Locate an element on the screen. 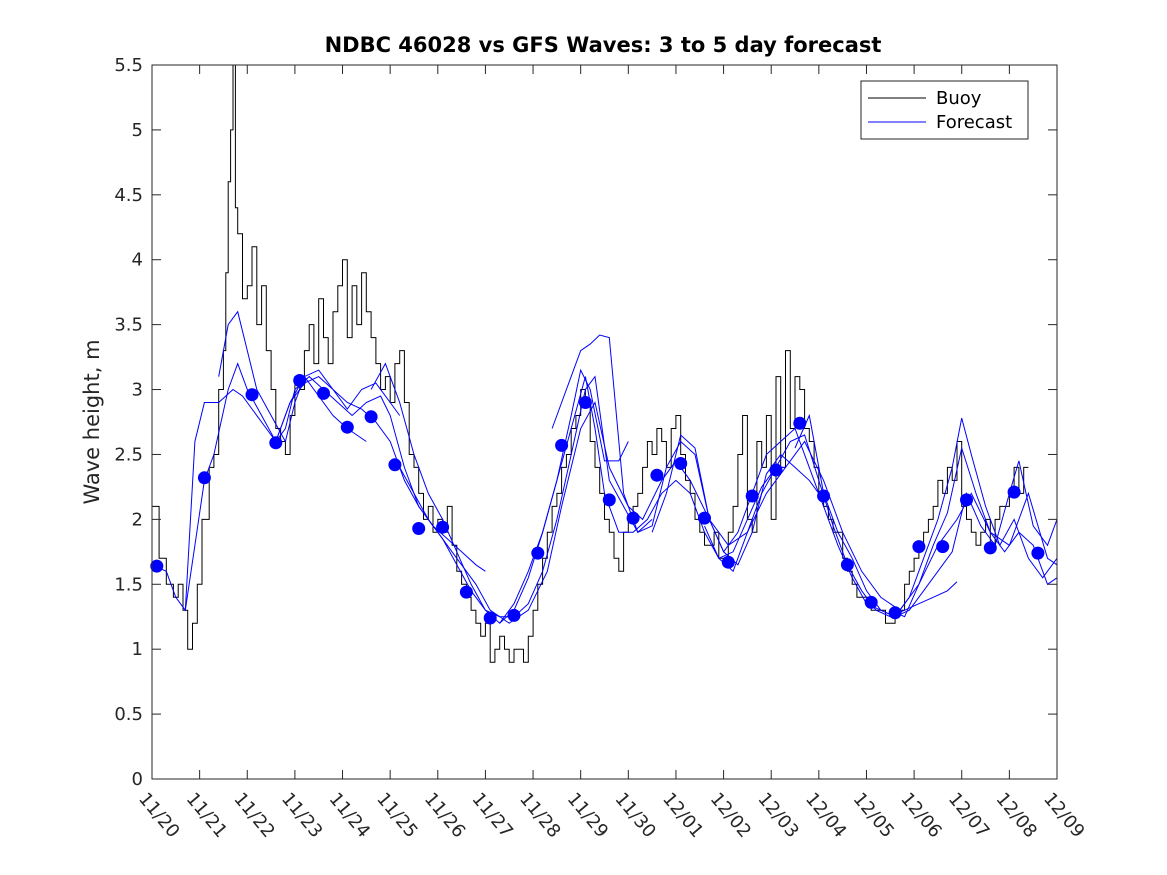 The image size is (1167, 875). y-tick-label: 3.5 is located at coordinates (128, 325).